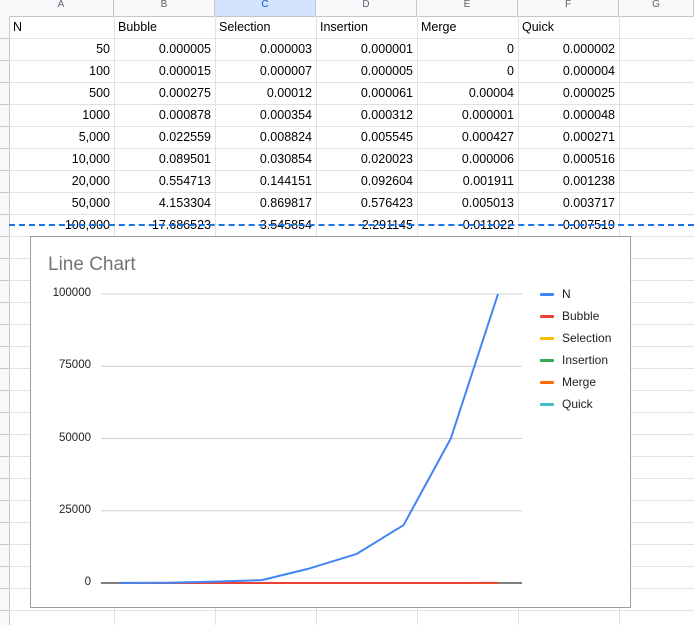 The width and height of the screenshot is (694, 625). I want to click on data-cell: 0.005545, so click(386, 137).